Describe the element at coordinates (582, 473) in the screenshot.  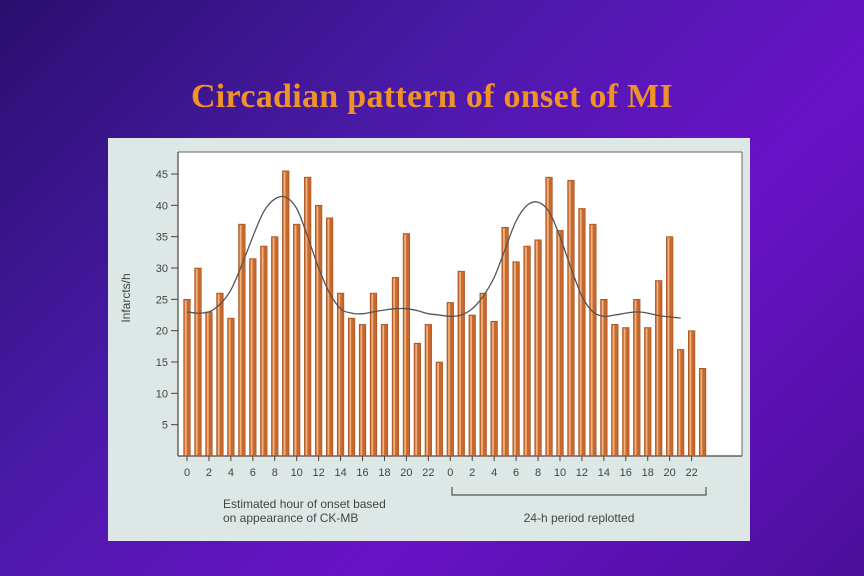
I see `x-tick-label: 12` at that location.